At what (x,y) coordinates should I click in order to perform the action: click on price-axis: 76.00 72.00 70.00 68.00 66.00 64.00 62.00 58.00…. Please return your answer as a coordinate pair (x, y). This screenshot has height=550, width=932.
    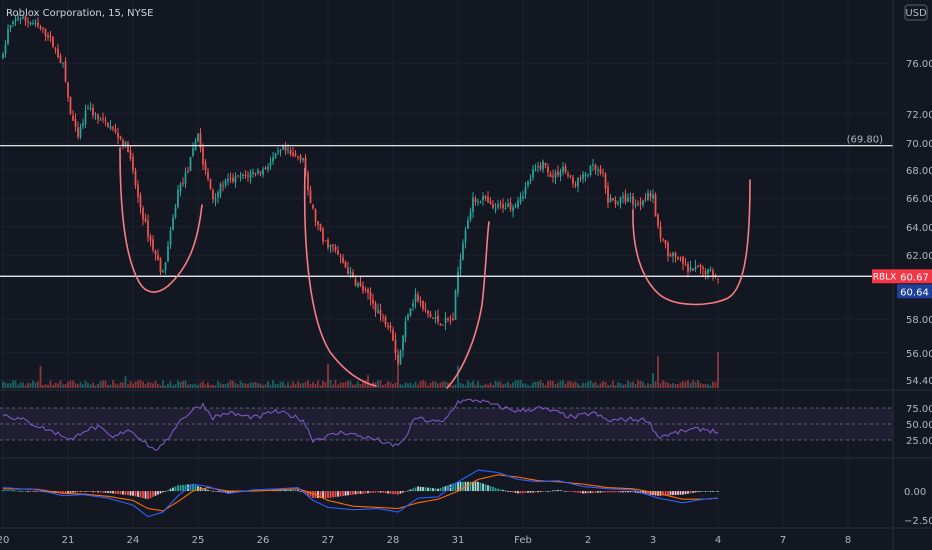
    Looking at the image, I should click on (919, 223).